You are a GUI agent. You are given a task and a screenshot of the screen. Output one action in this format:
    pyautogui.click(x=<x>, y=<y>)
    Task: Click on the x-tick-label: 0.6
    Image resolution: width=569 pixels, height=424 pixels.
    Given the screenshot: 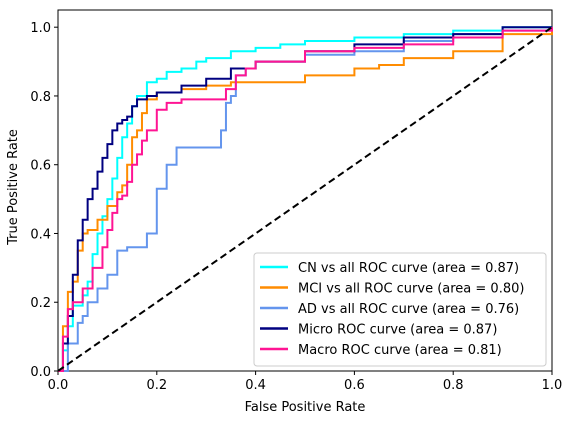 What is the action you would take?
    pyautogui.click(x=354, y=385)
    